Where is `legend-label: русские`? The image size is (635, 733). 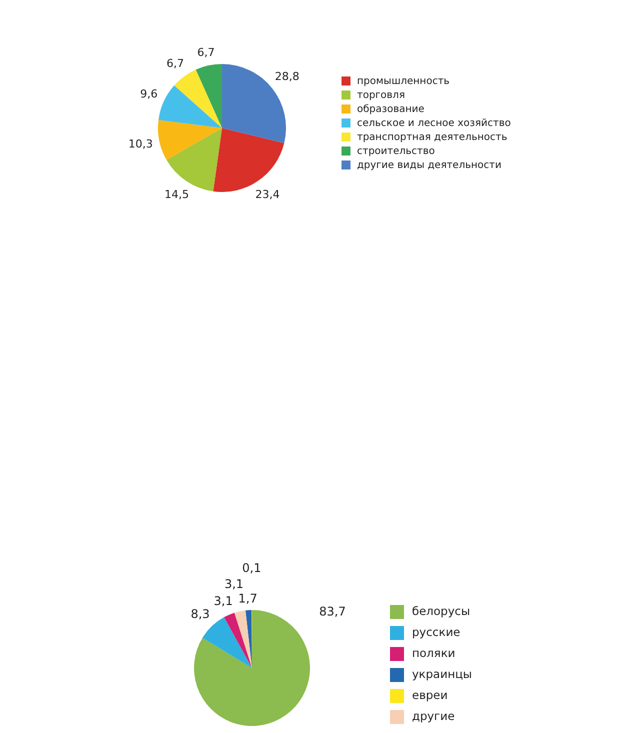 legend-label: русские is located at coordinates (436, 632).